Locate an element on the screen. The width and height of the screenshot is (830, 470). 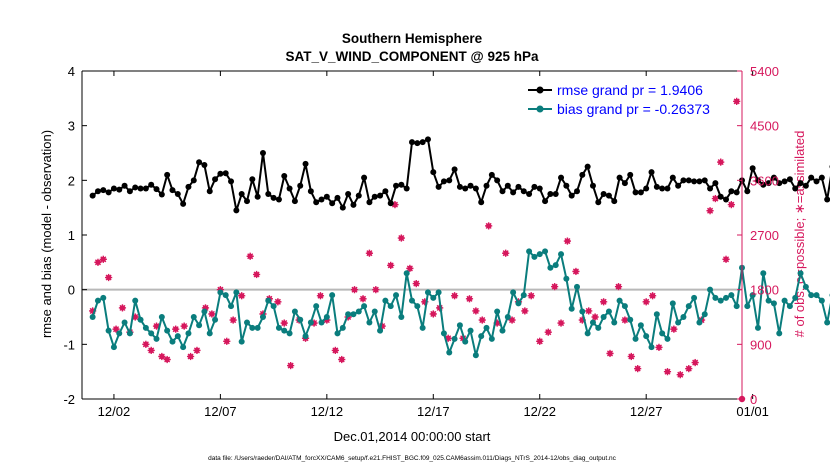
y-left-tick-label: 2 is located at coordinates (71, 180).